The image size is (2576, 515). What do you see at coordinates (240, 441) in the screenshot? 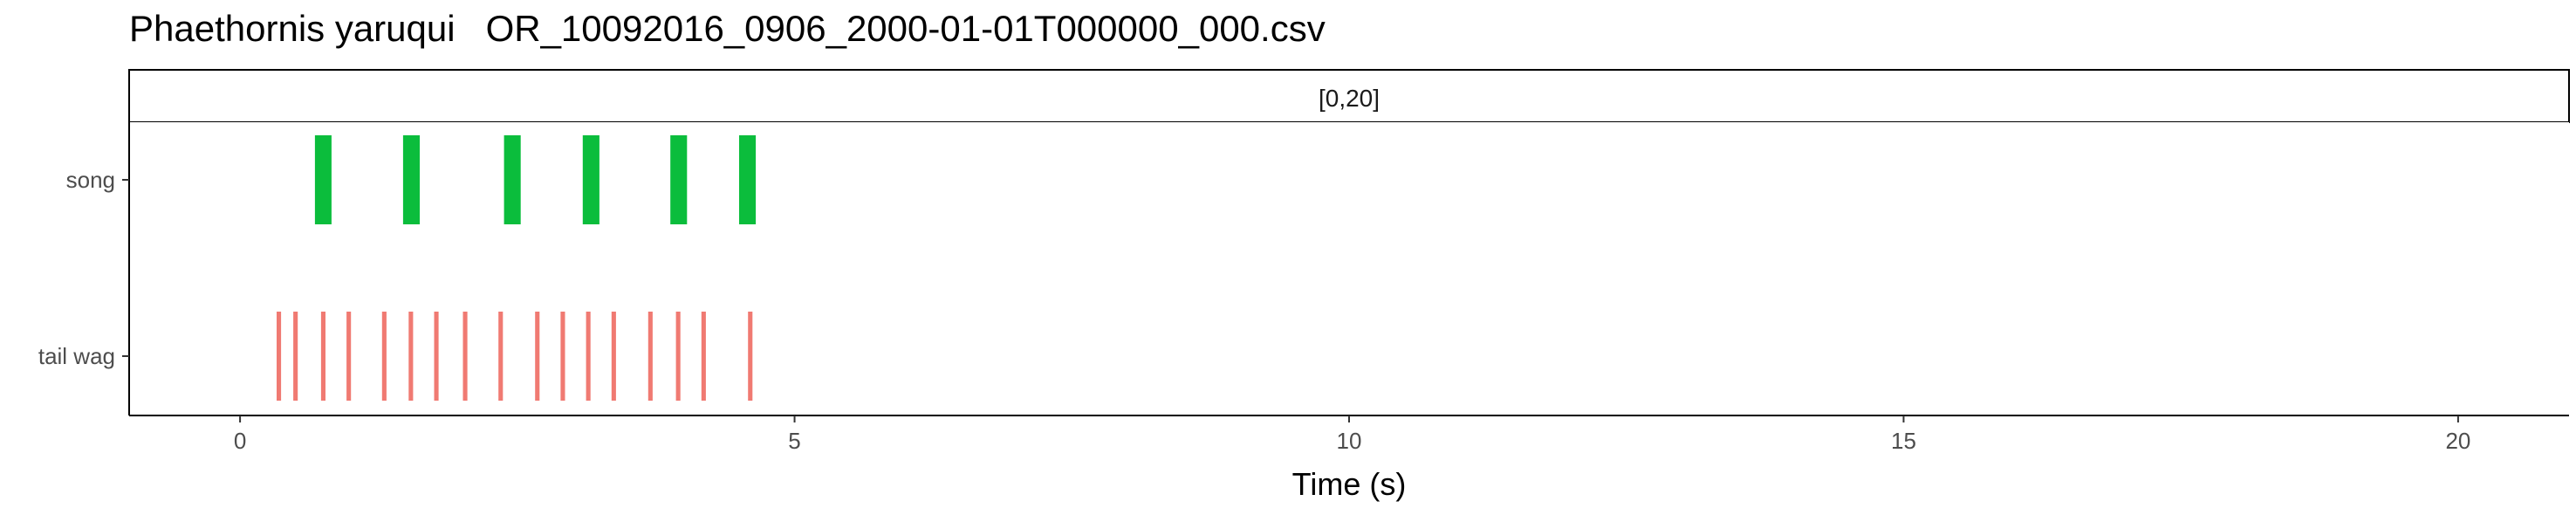
I see `x-tick-label-0: 0` at bounding box center [240, 441].